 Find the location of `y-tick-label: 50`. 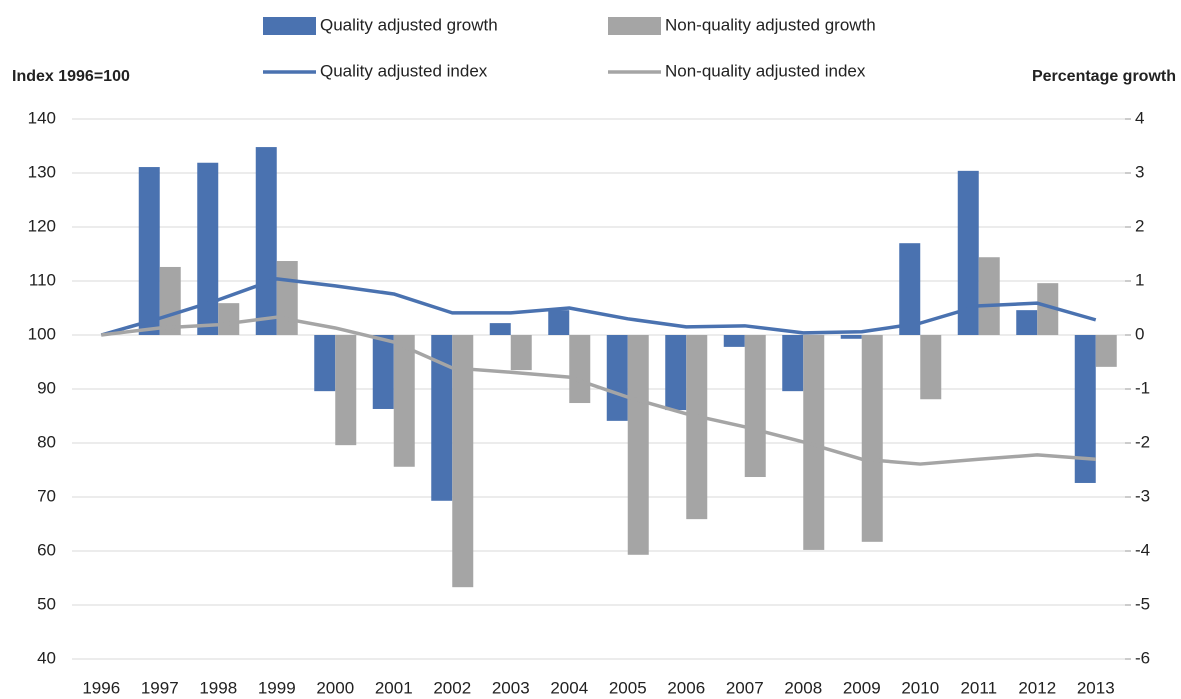

y-tick-label: 50 is located at coordinates (46, 603).